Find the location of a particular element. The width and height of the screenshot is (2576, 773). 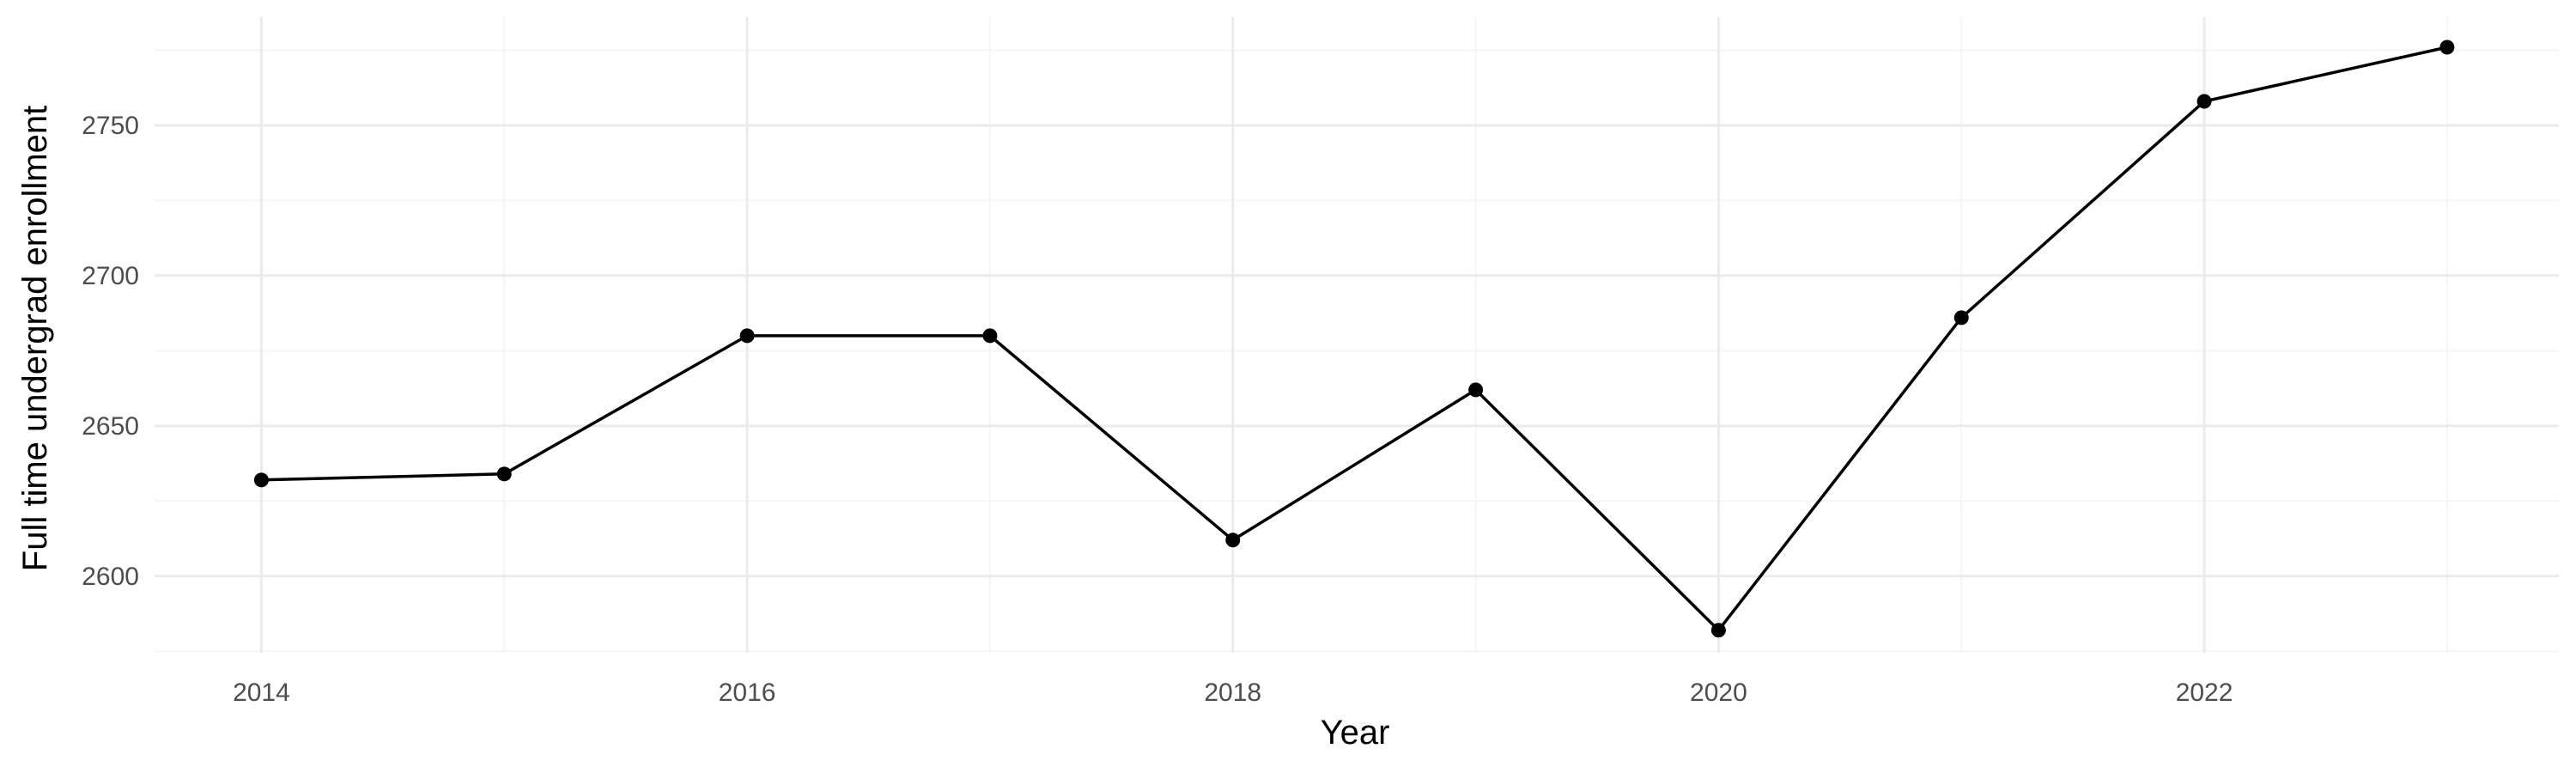

x-tick-label: 2014 is located at coordinates (261, 693).